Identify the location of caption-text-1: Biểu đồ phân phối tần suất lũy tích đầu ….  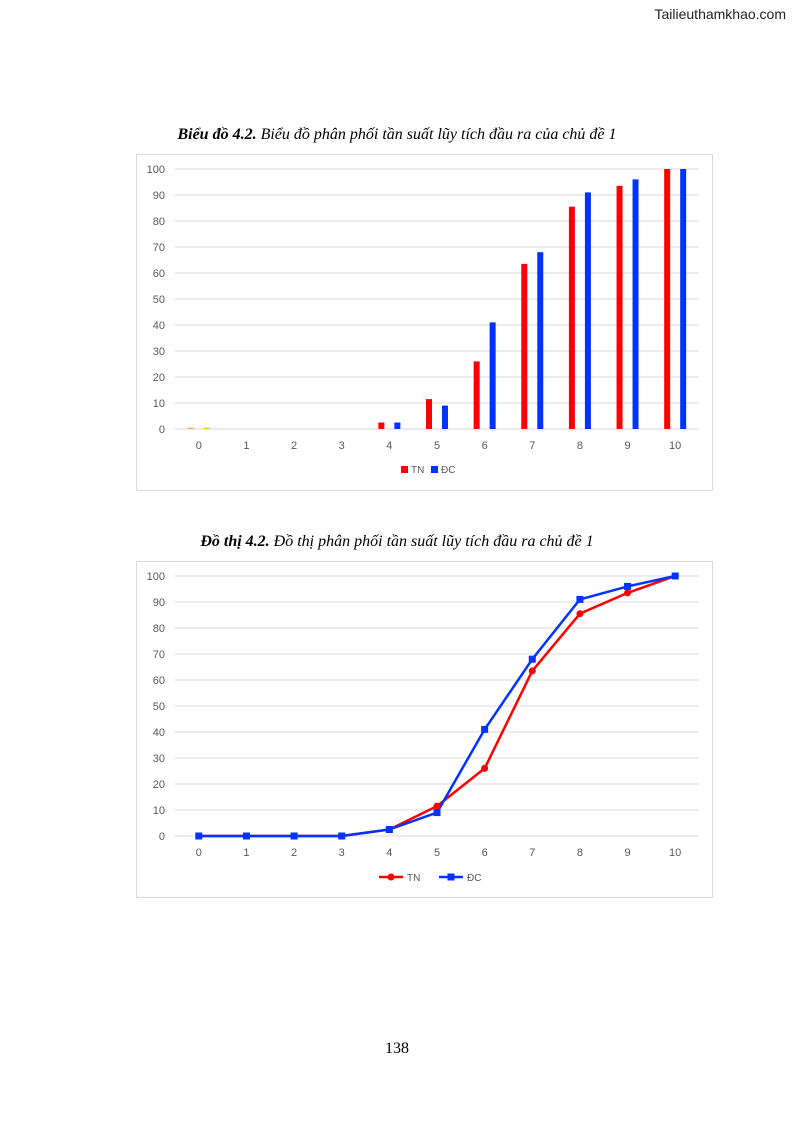
(436, 134).